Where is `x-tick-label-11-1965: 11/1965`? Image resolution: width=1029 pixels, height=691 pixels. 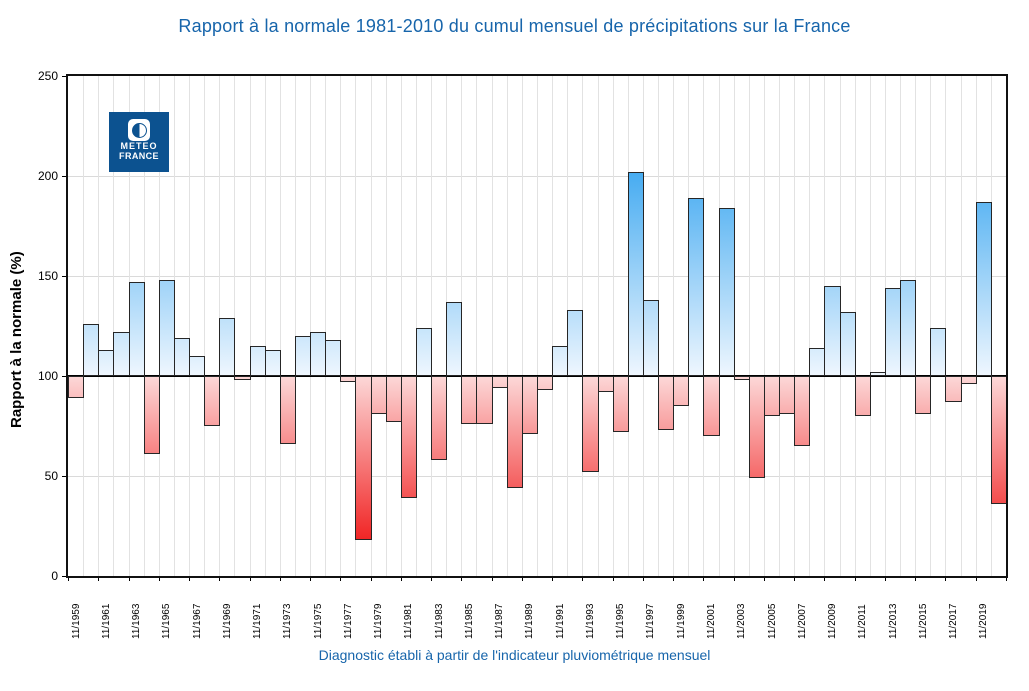 x-tick-label-11-1965: 11/1965 is located at coordinates (167, 621).